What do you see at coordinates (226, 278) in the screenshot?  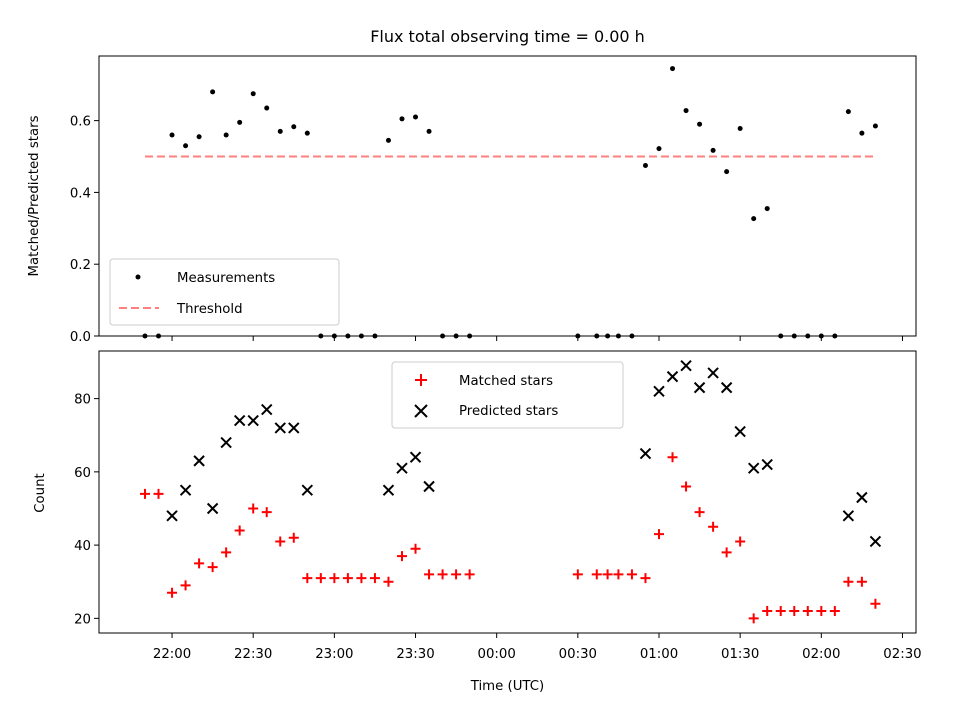 I see `legend-label-measurements: Measurements` at bounding box center [226, 278].